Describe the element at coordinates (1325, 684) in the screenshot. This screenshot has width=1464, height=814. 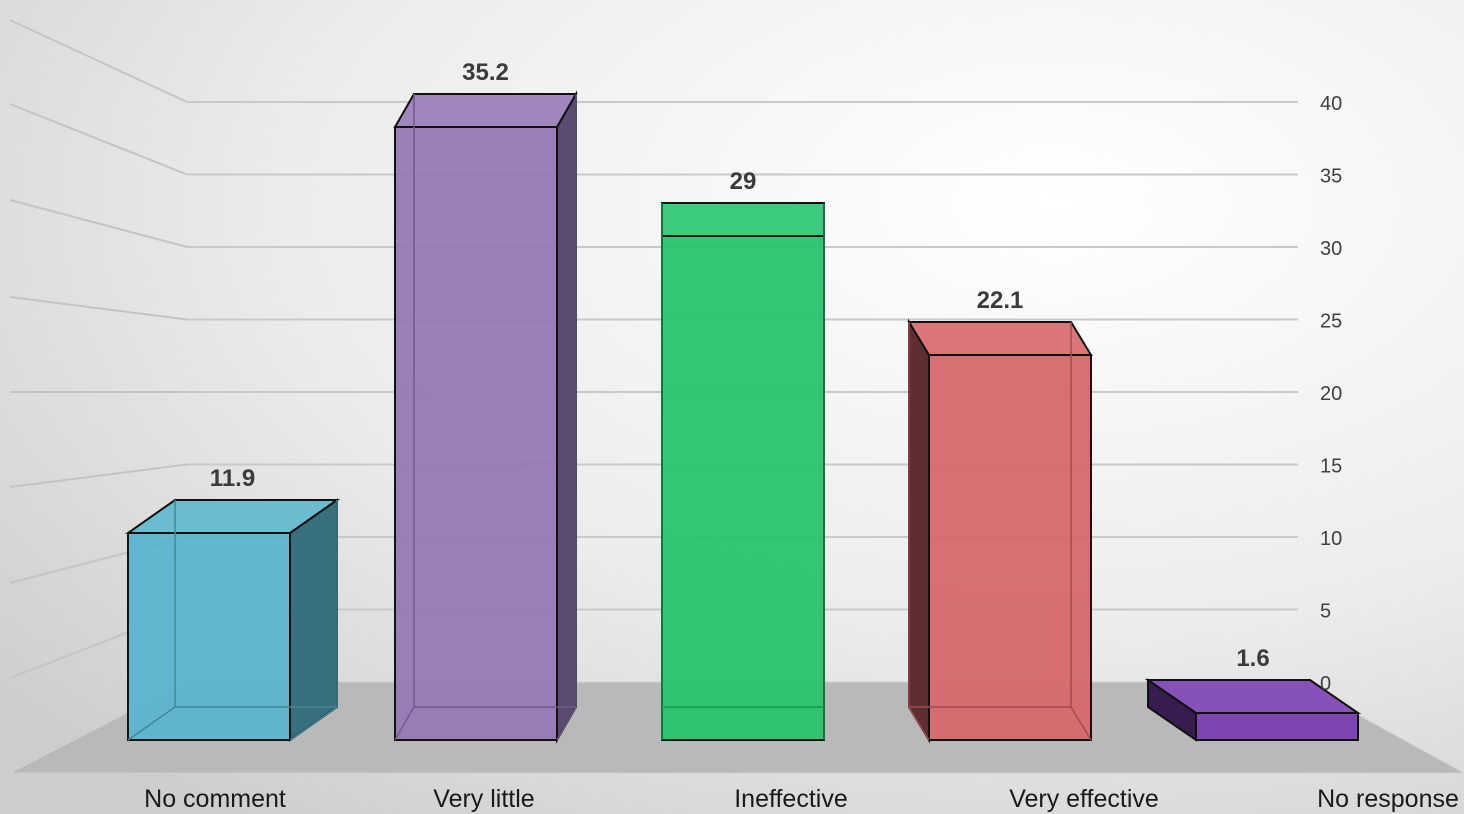
I see `y-tick-label: 0` at that location.